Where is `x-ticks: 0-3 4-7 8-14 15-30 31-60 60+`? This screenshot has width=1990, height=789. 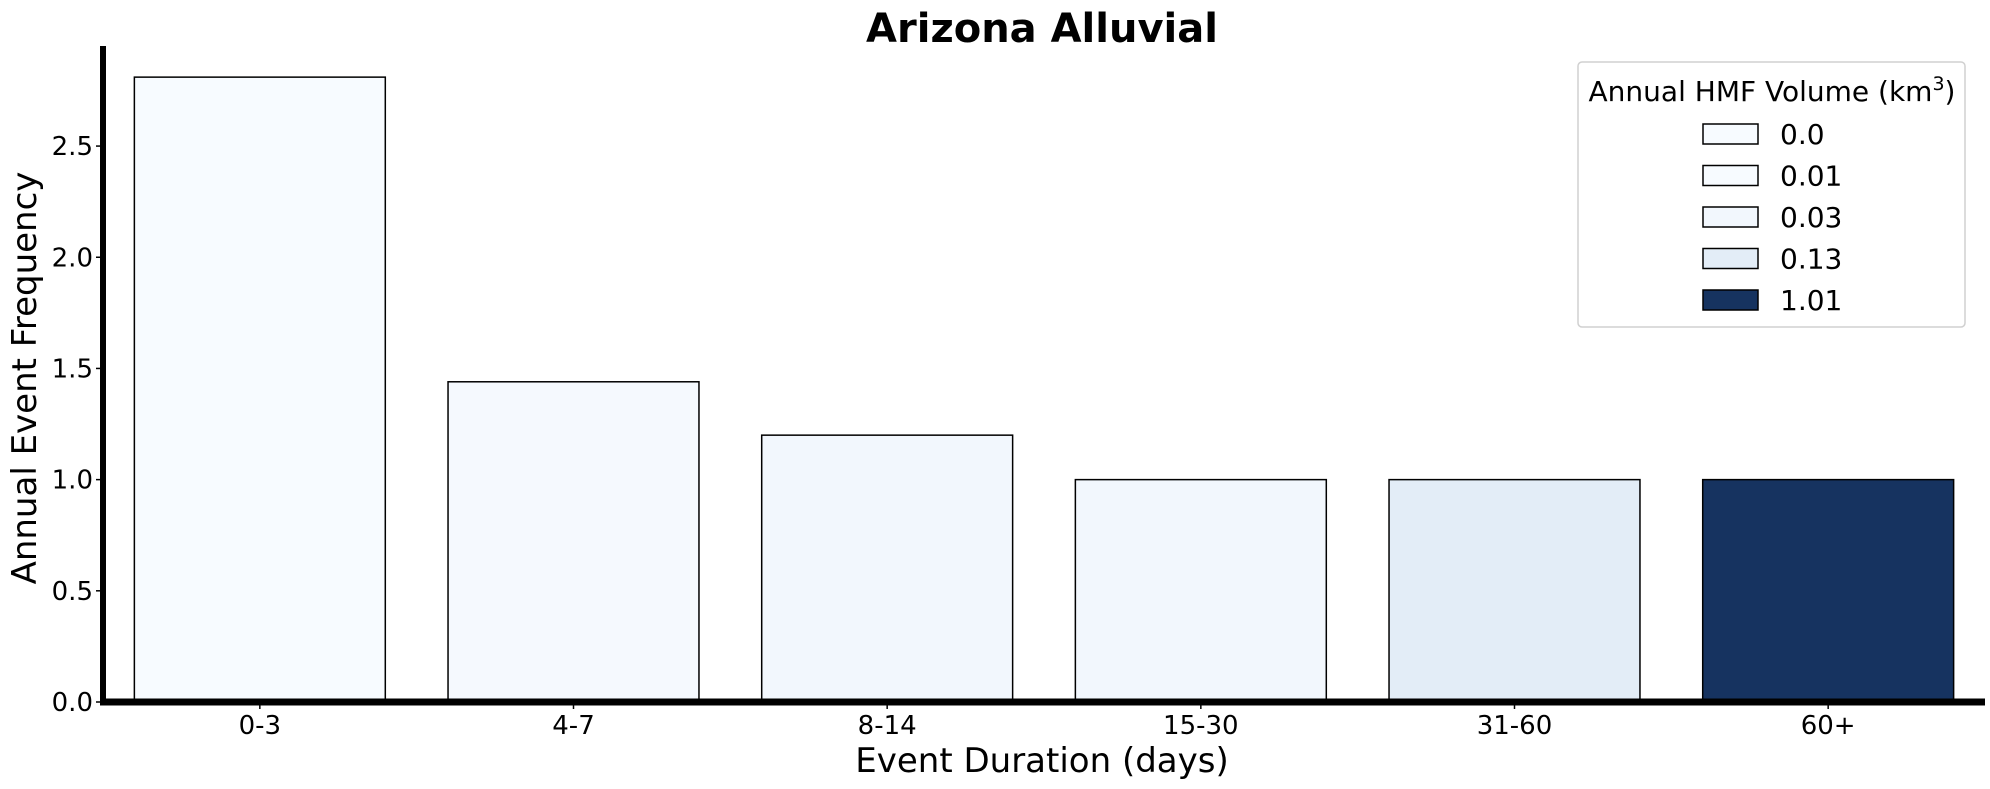
x-ticks: 0-3 4-7 8-14 15-30 31-60 60+ is located at coordinates (1047, 721).